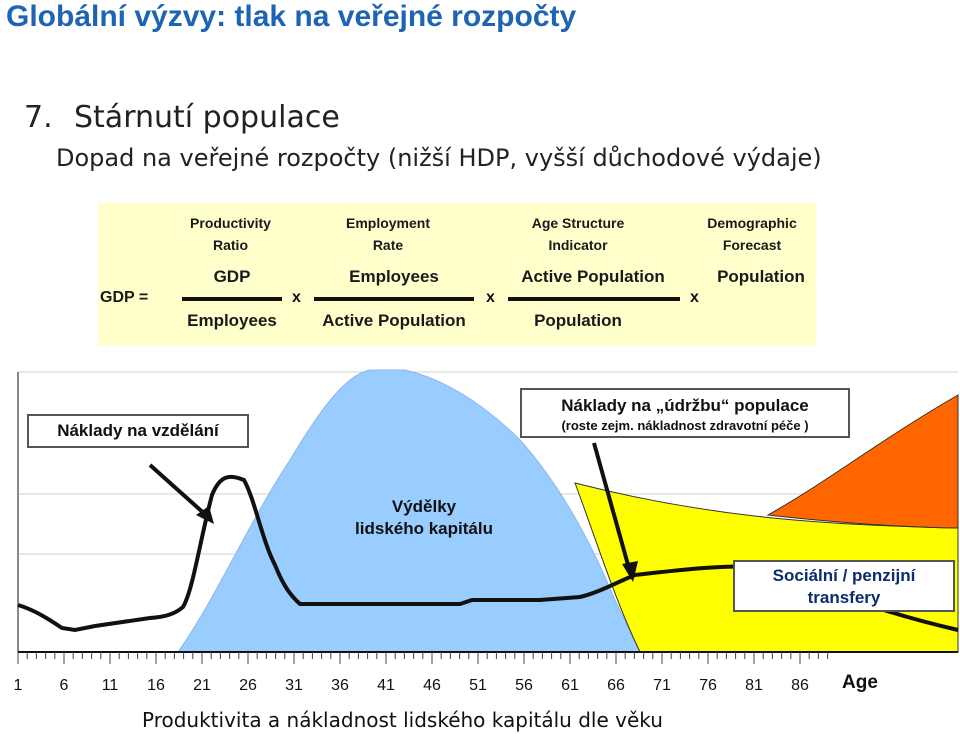  What do you see at coordinates (394, 276) in the screenshot?
I see `factor-2-numerator: Employees` at bounding box center [394, 276].